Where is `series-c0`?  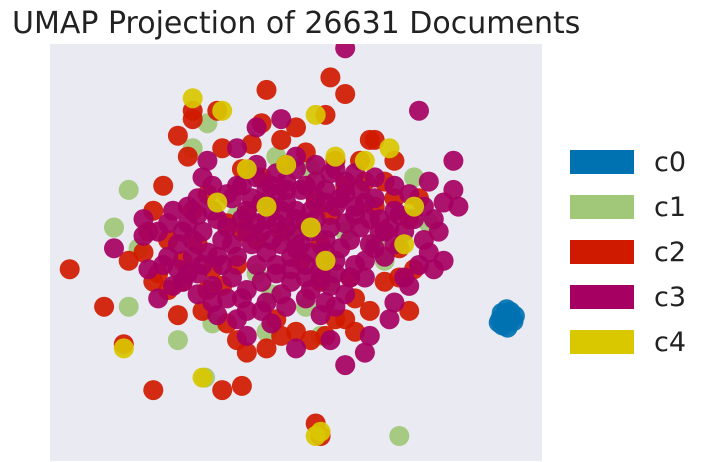
series-c0 is located at coordinates (506, 318).